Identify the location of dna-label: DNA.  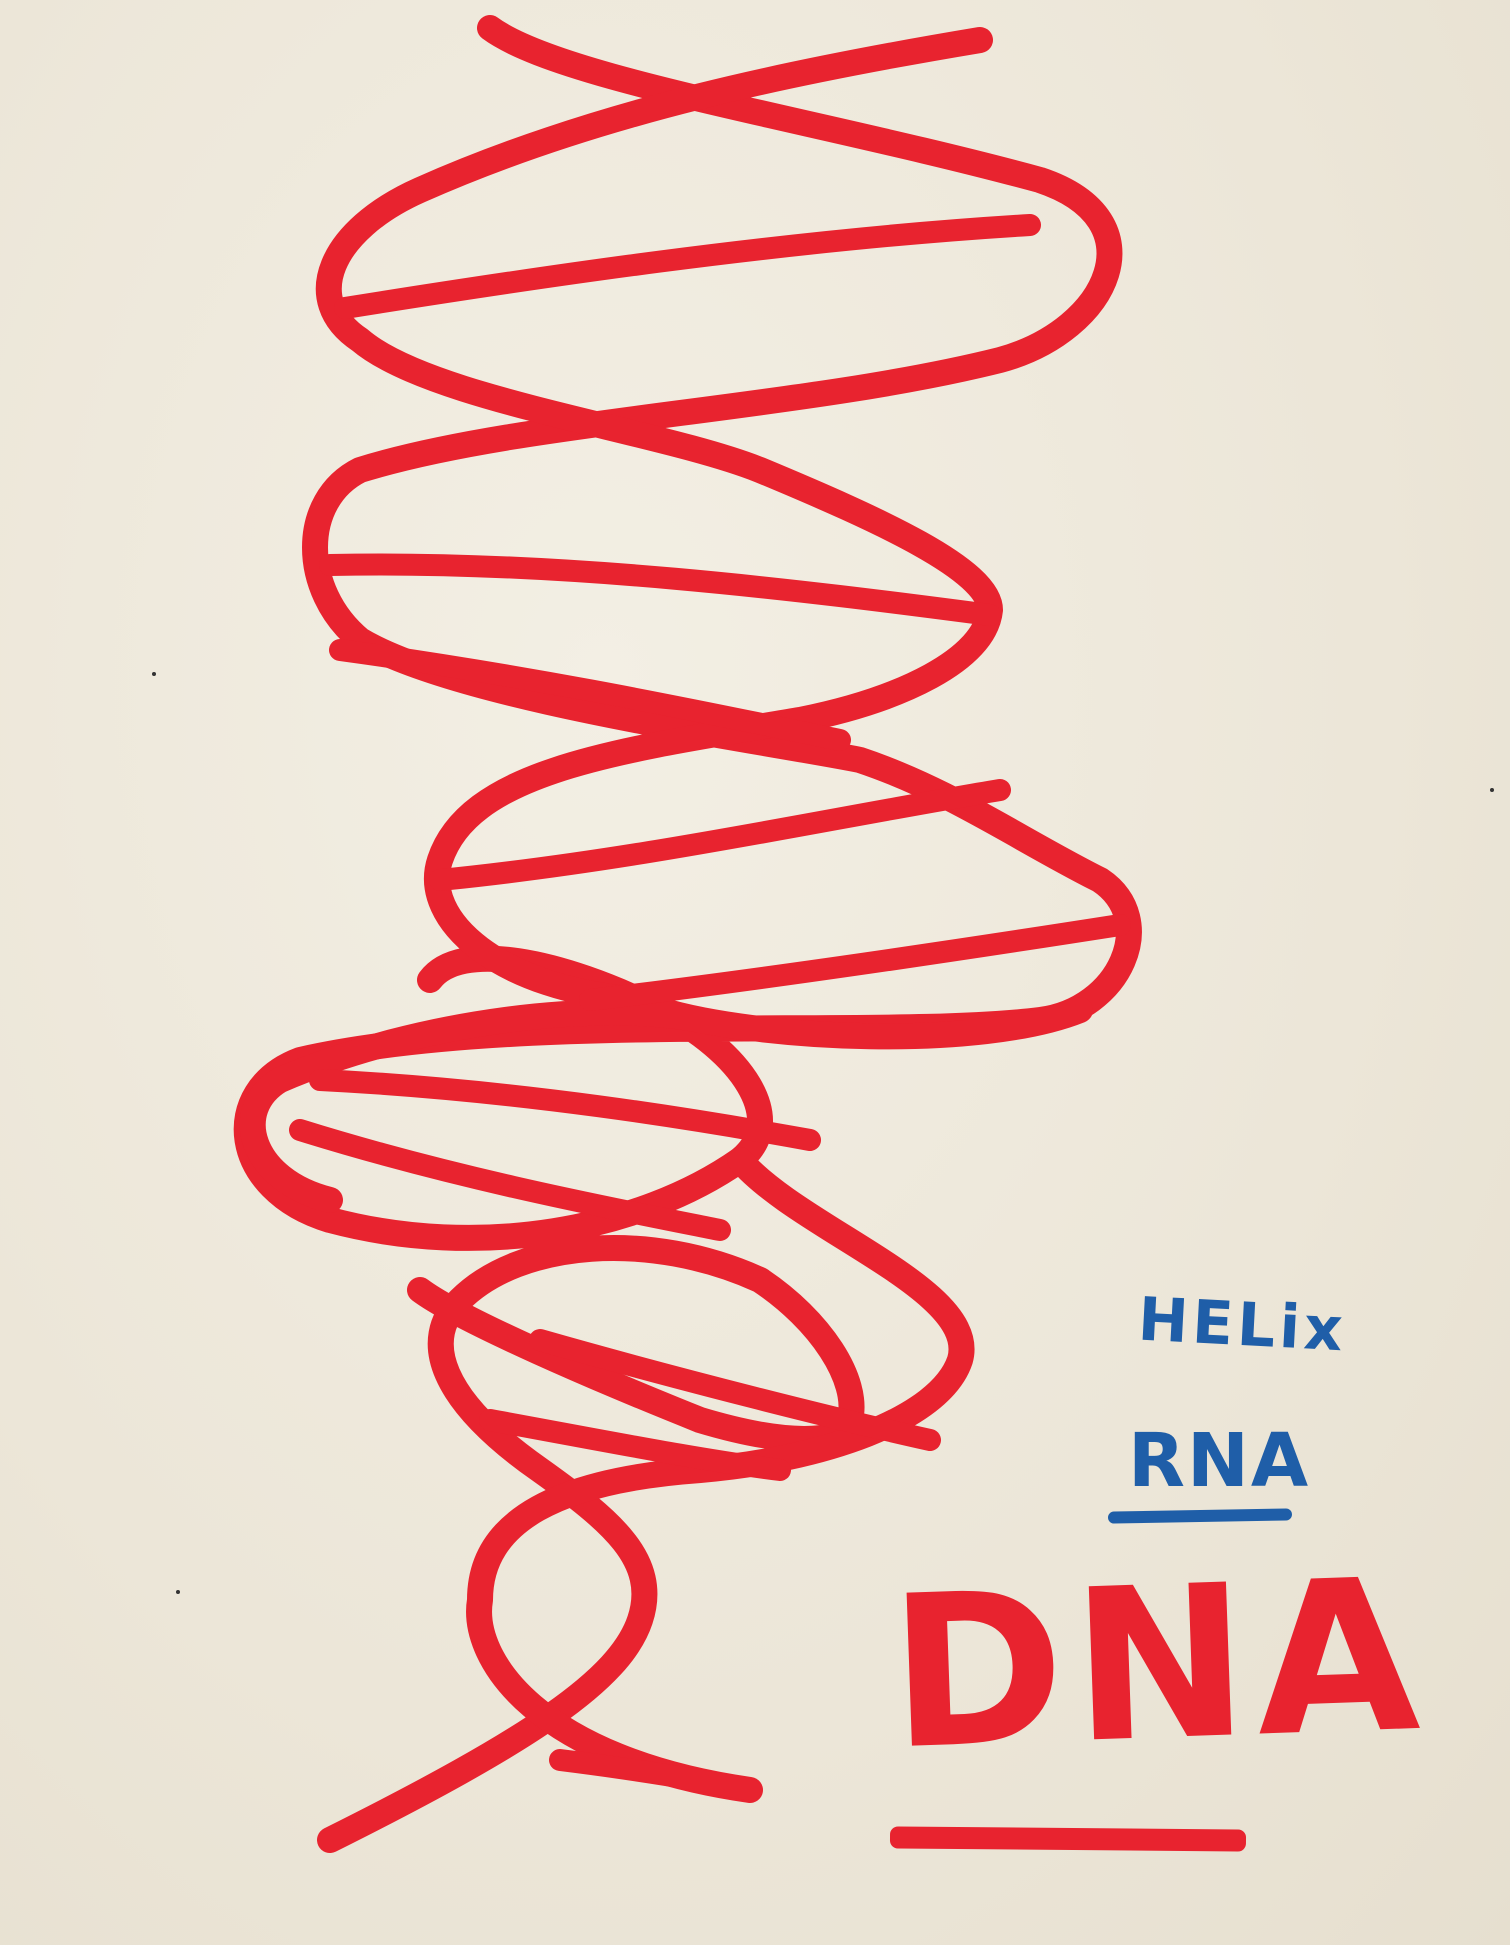
(1158, 1664).